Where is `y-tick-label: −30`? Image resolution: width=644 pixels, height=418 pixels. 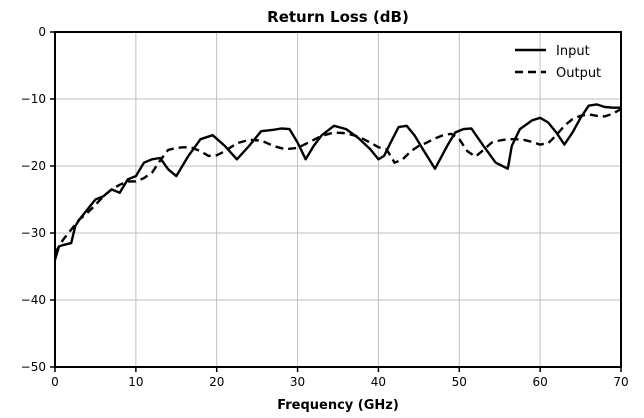
y-tick-label: −30 is located at coordinates (33, 233).